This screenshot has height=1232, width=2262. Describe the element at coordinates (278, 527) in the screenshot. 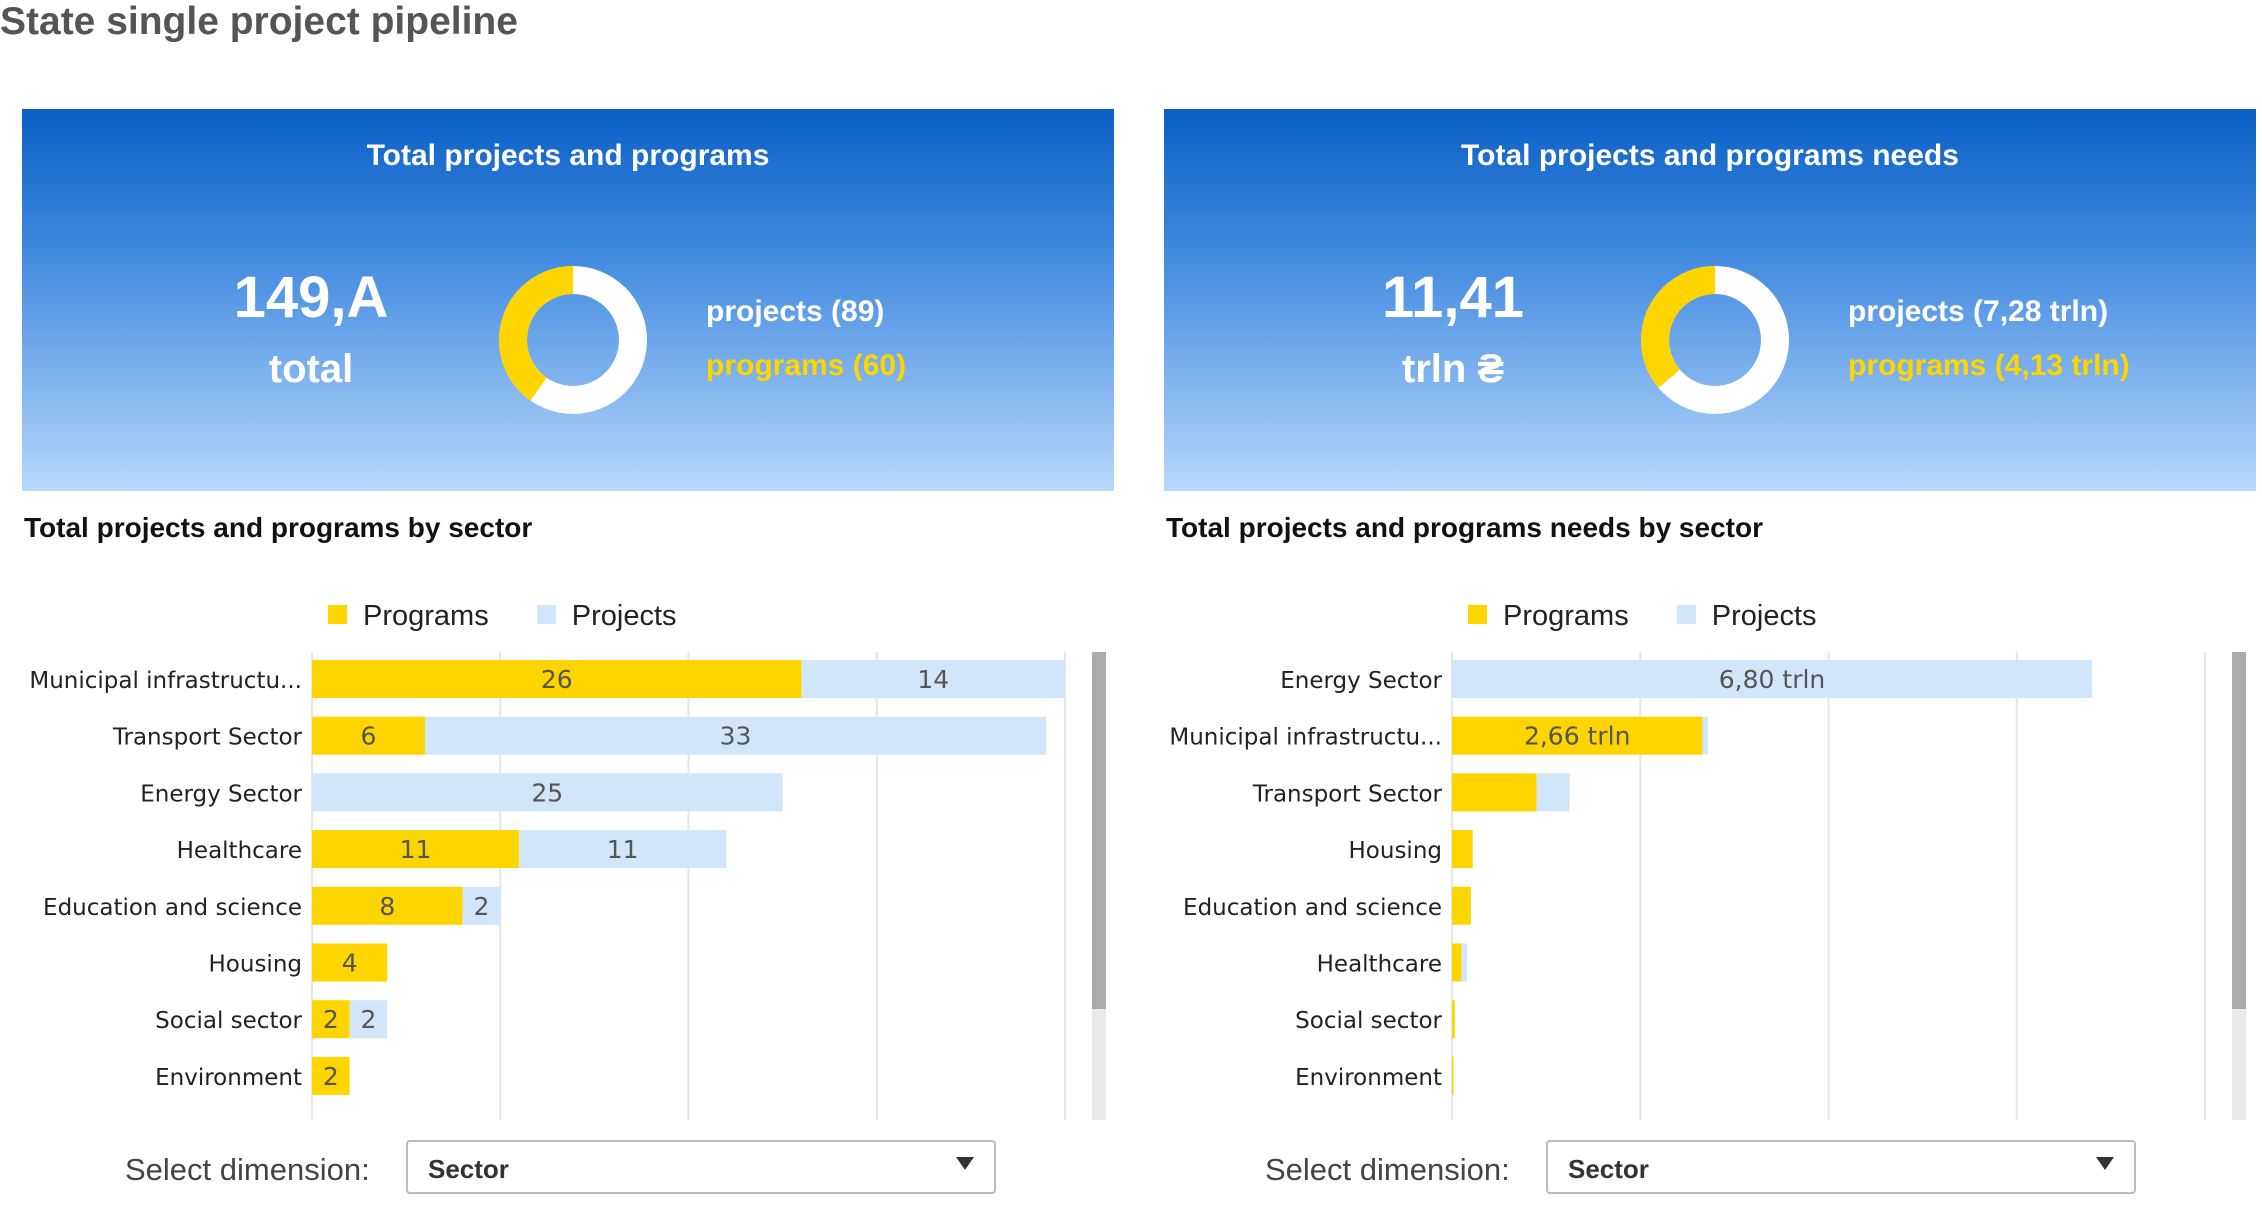

I see `chart-title-by-sector: Total projects and programs by sector` at that location.